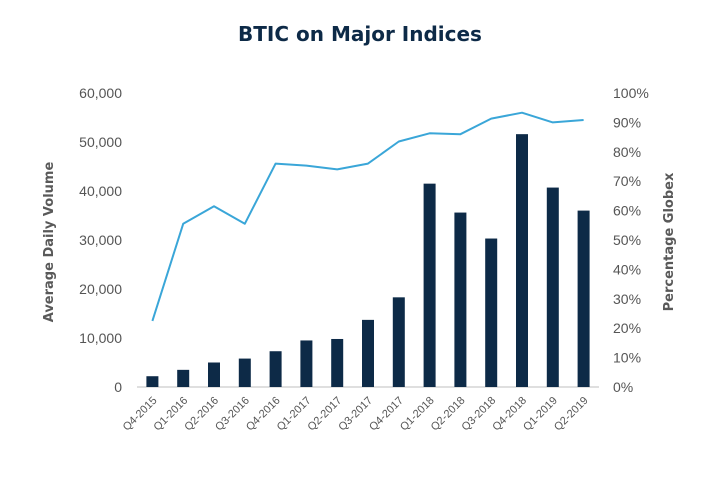 This screenshot has width=720, height=500. I want to click on bar-Q2-2019, so click(583, 298).